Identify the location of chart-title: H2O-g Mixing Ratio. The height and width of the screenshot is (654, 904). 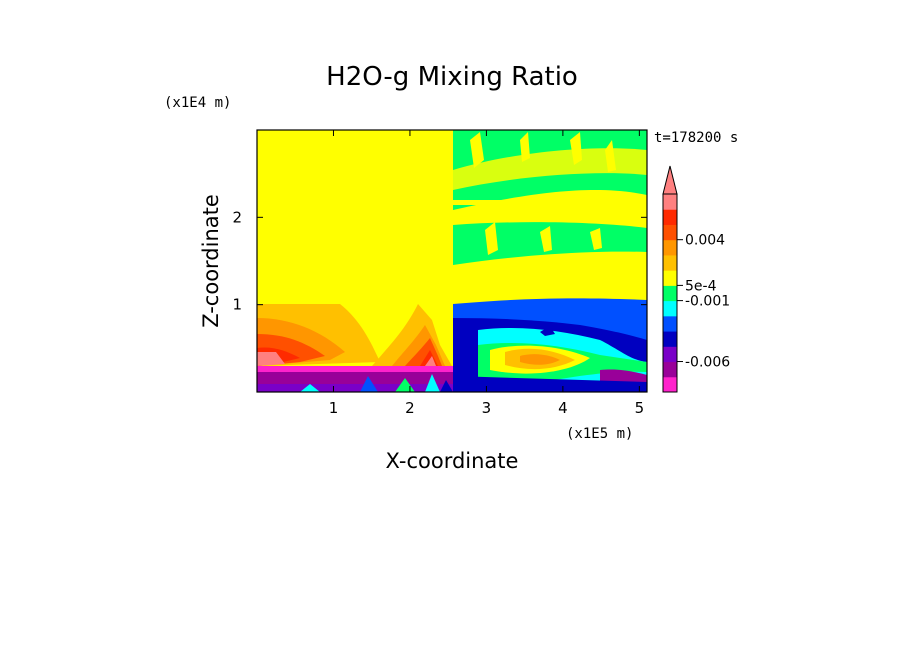
(452, 77).